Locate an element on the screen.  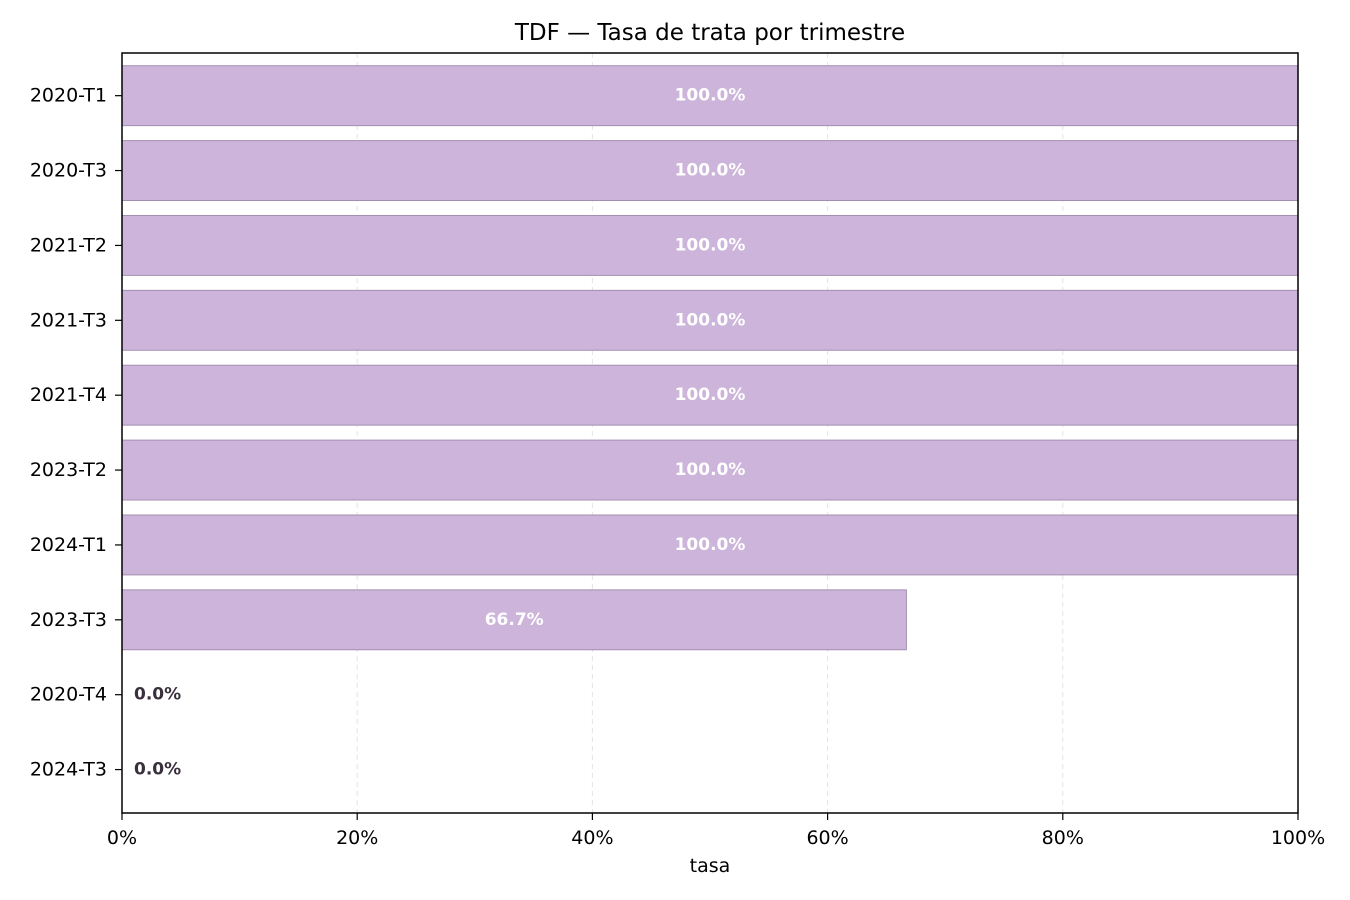
data-label-2020-T1: 100.0% is located at coordinates (710, 96).